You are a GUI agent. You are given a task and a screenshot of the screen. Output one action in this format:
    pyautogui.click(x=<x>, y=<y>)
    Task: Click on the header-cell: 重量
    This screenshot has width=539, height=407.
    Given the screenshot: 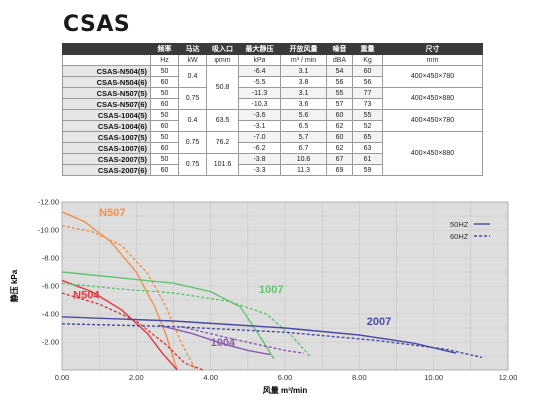 What is the action you would take?
    pyautogui.click(x=367, y=49)
    